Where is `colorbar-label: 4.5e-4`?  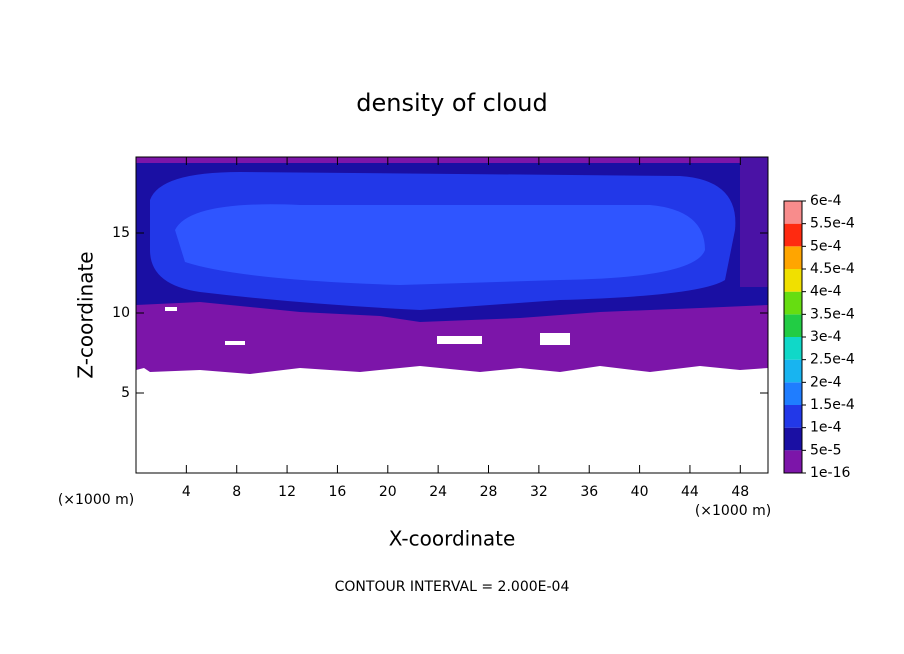
colorbar-label: 4.5e-4 is located at coordinates (832, 269).